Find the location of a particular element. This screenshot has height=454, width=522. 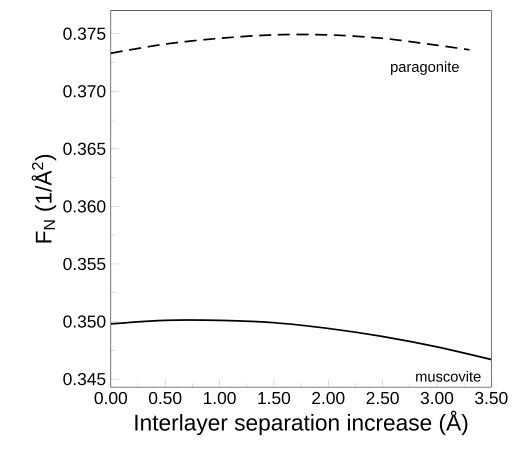

y-tick-label: 0.365 is located at coordinates (84, 149).